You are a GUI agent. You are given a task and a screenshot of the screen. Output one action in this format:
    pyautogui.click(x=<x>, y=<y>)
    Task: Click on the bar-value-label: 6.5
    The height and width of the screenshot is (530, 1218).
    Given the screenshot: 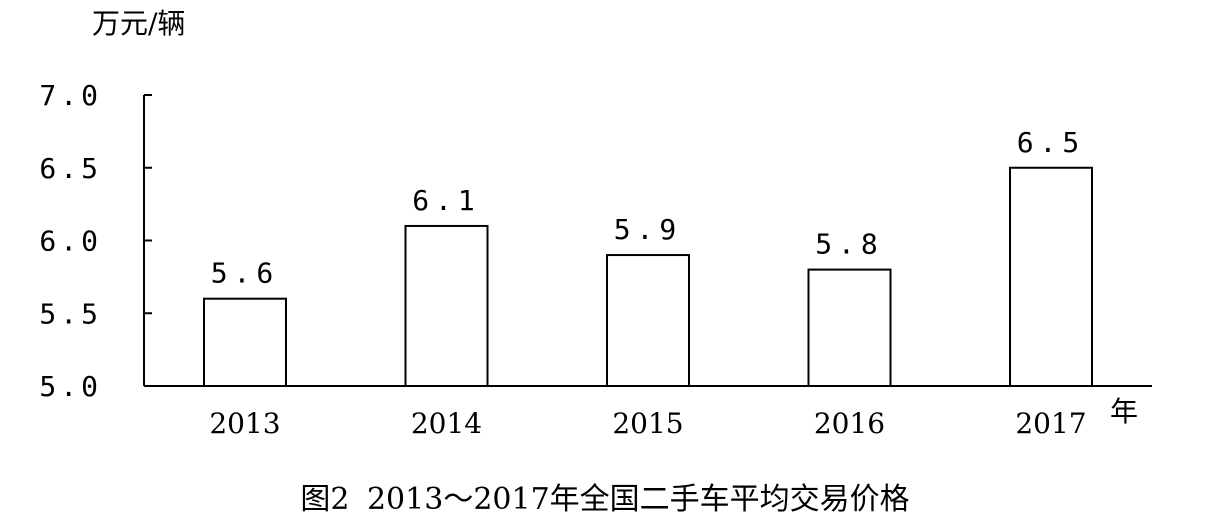 What is the action you would take?
    pyautogui.click(x=1051, y=142)
    